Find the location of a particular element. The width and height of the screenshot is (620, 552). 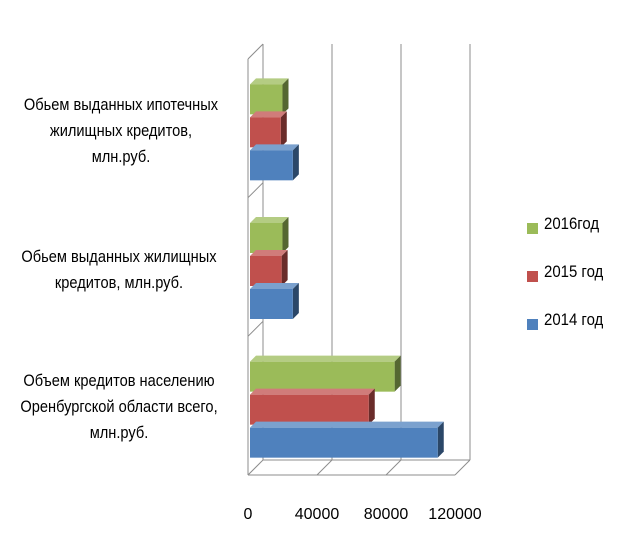

x-tick-label-2: 80000 is located at coordinates (386, 514).